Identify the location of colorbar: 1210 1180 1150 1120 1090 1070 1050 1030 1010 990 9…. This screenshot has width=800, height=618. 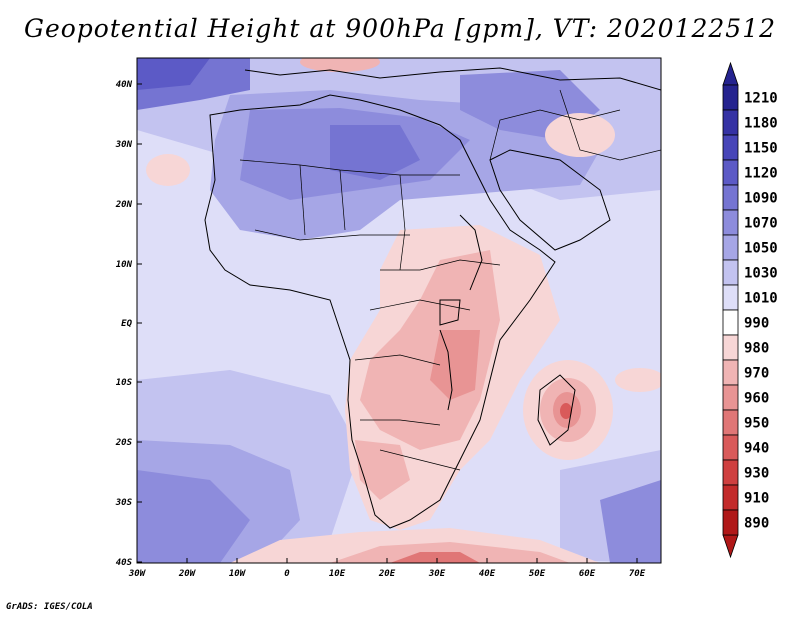
(750, 310).